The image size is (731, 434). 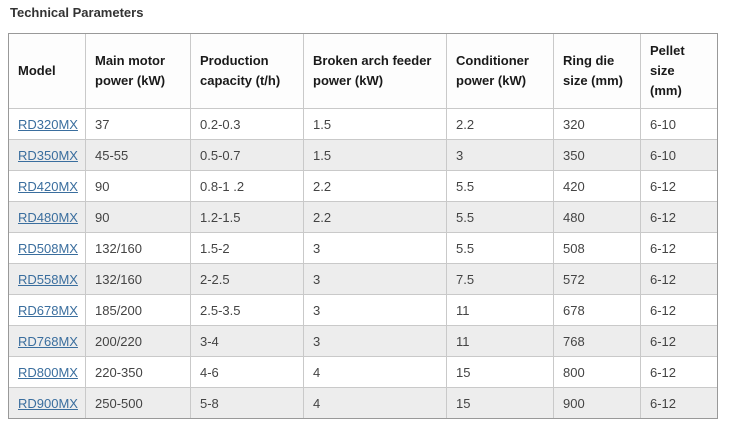 What do you see at coordinates (247, 71) in the screenshot?
I see `column-header: Production capacity (t/h)` at bounding box center [247, 71].